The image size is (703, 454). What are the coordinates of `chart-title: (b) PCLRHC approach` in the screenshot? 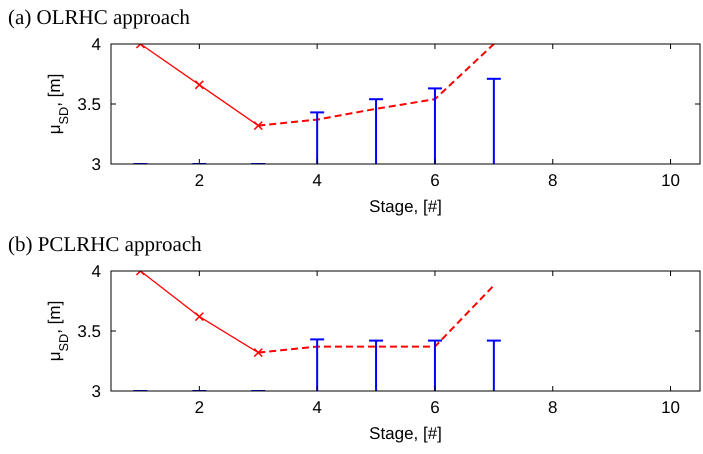 It's located at (105, 244).